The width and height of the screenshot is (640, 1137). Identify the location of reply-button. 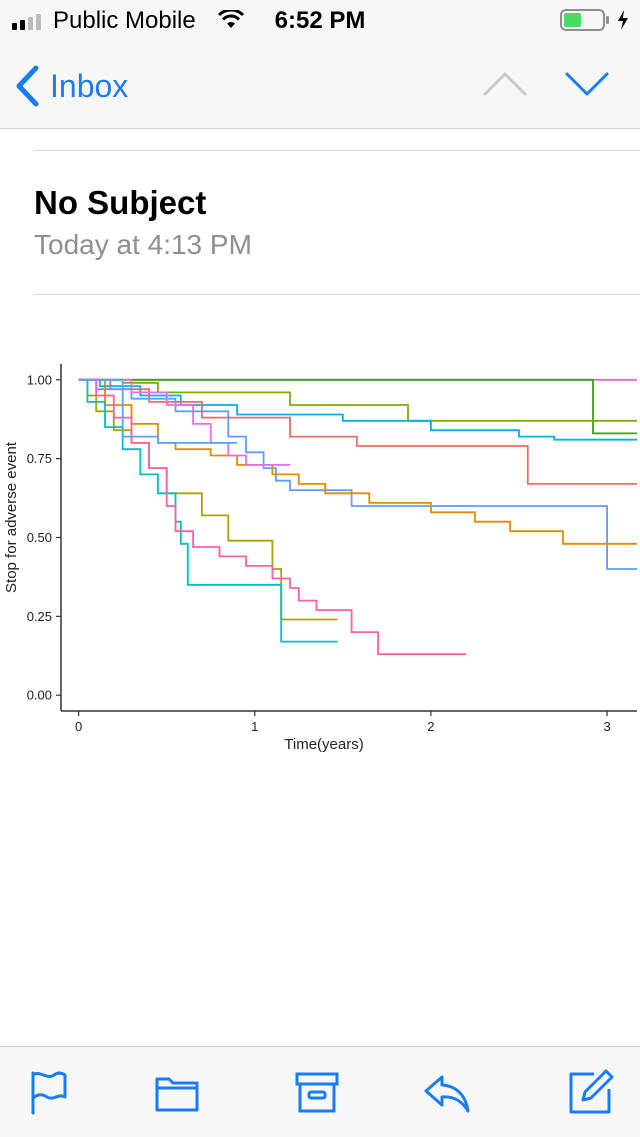
(447, 1092).